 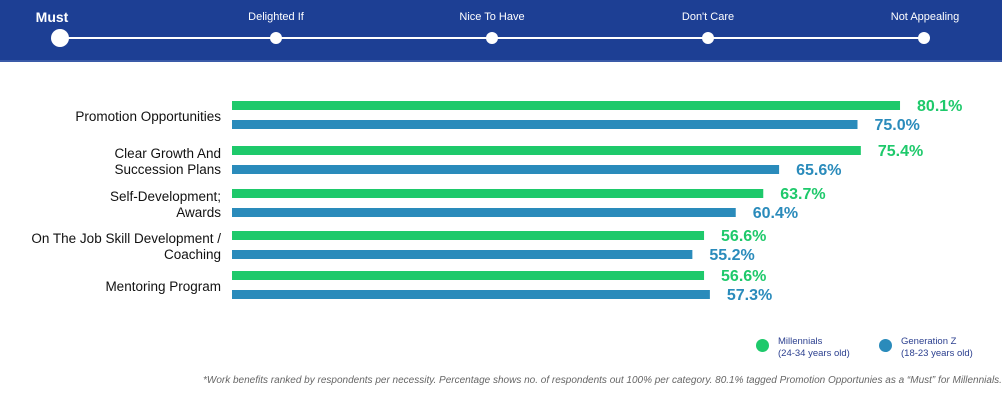 I want to click on category-label: Mentoring Program, so click(x=163, y=286).